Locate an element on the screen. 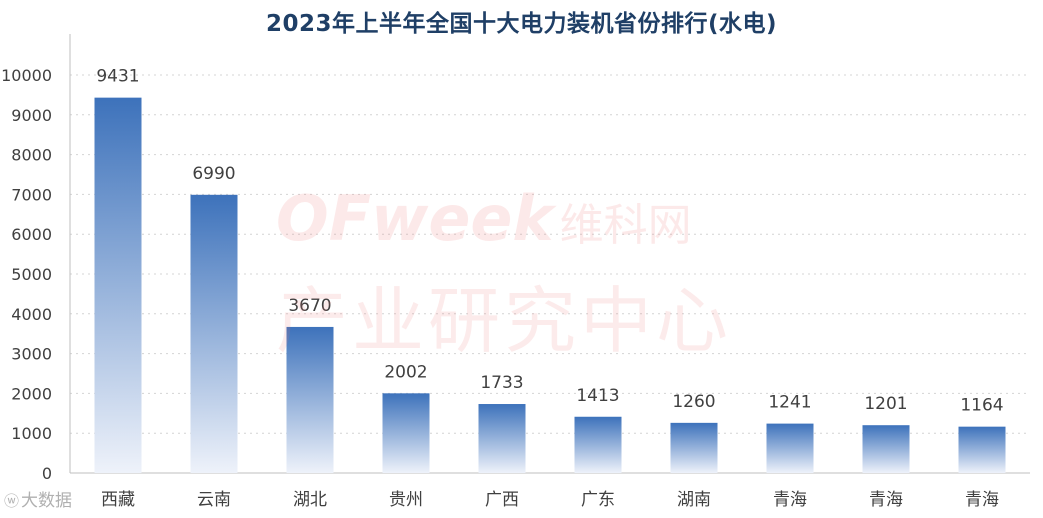  watermark-logo: OFweek 维科网 is located at coordinates (484, 218).